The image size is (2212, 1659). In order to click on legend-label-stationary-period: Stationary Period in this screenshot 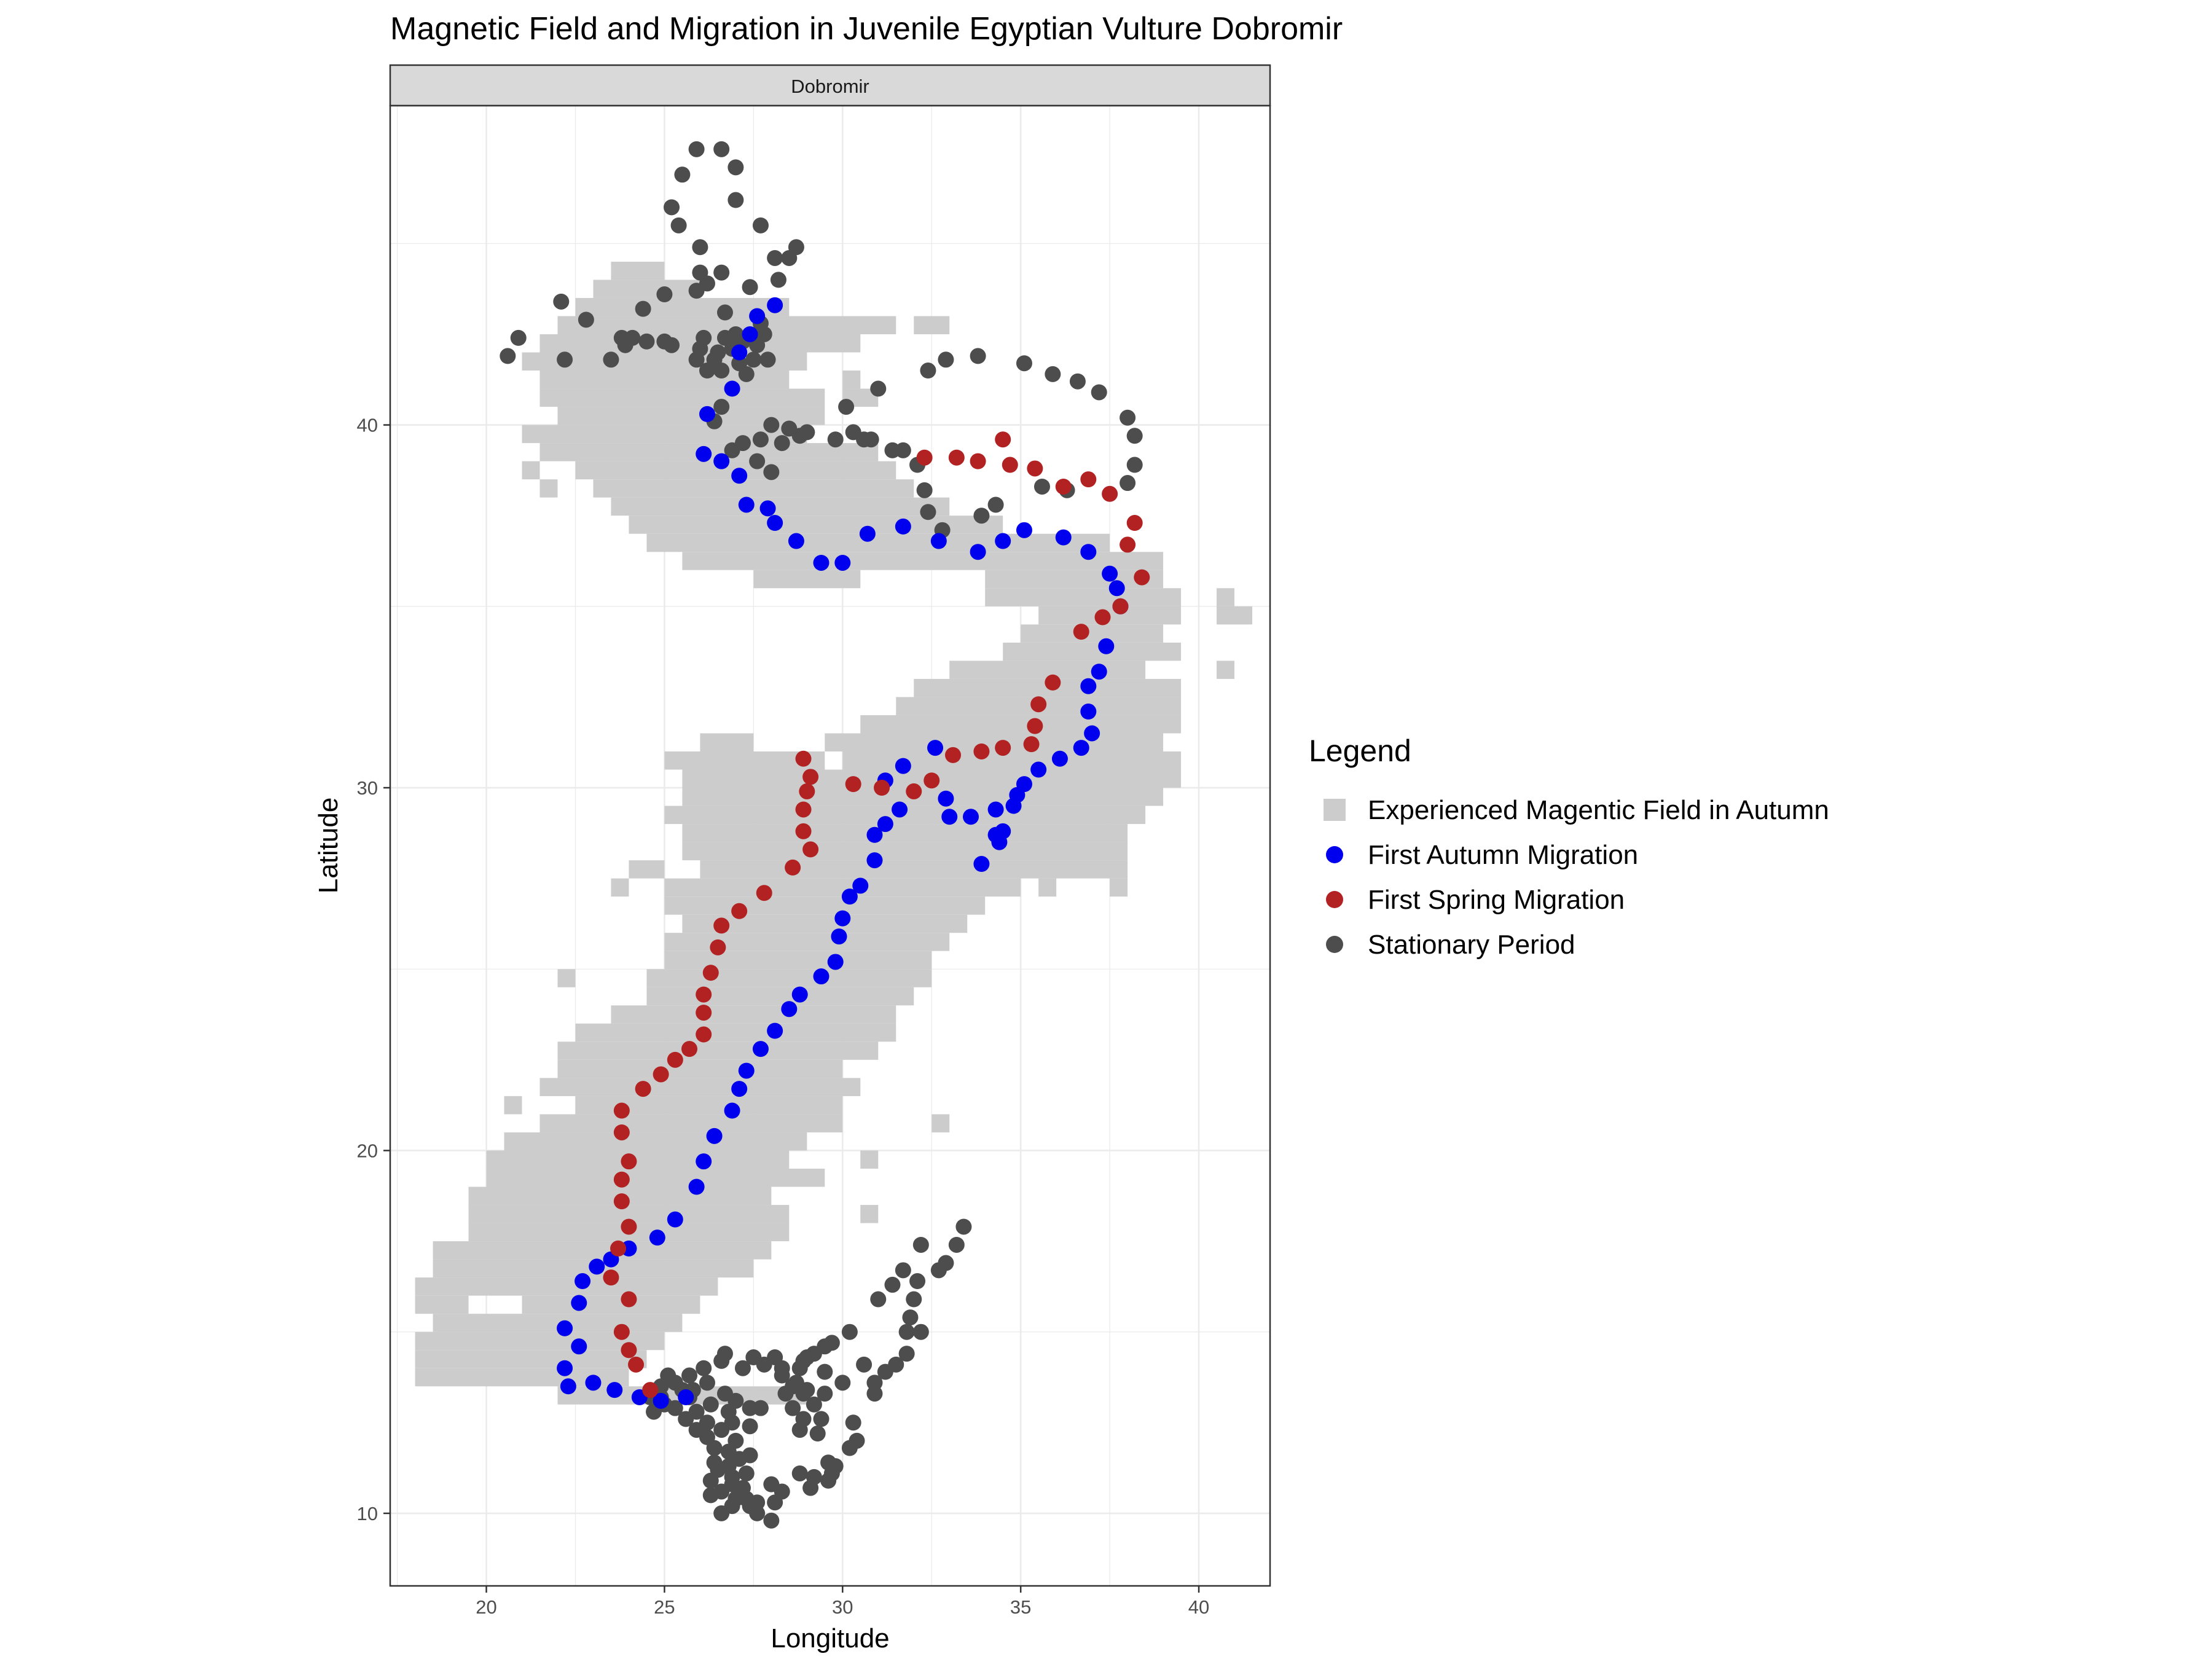, I will do `click(1471, 945)`.